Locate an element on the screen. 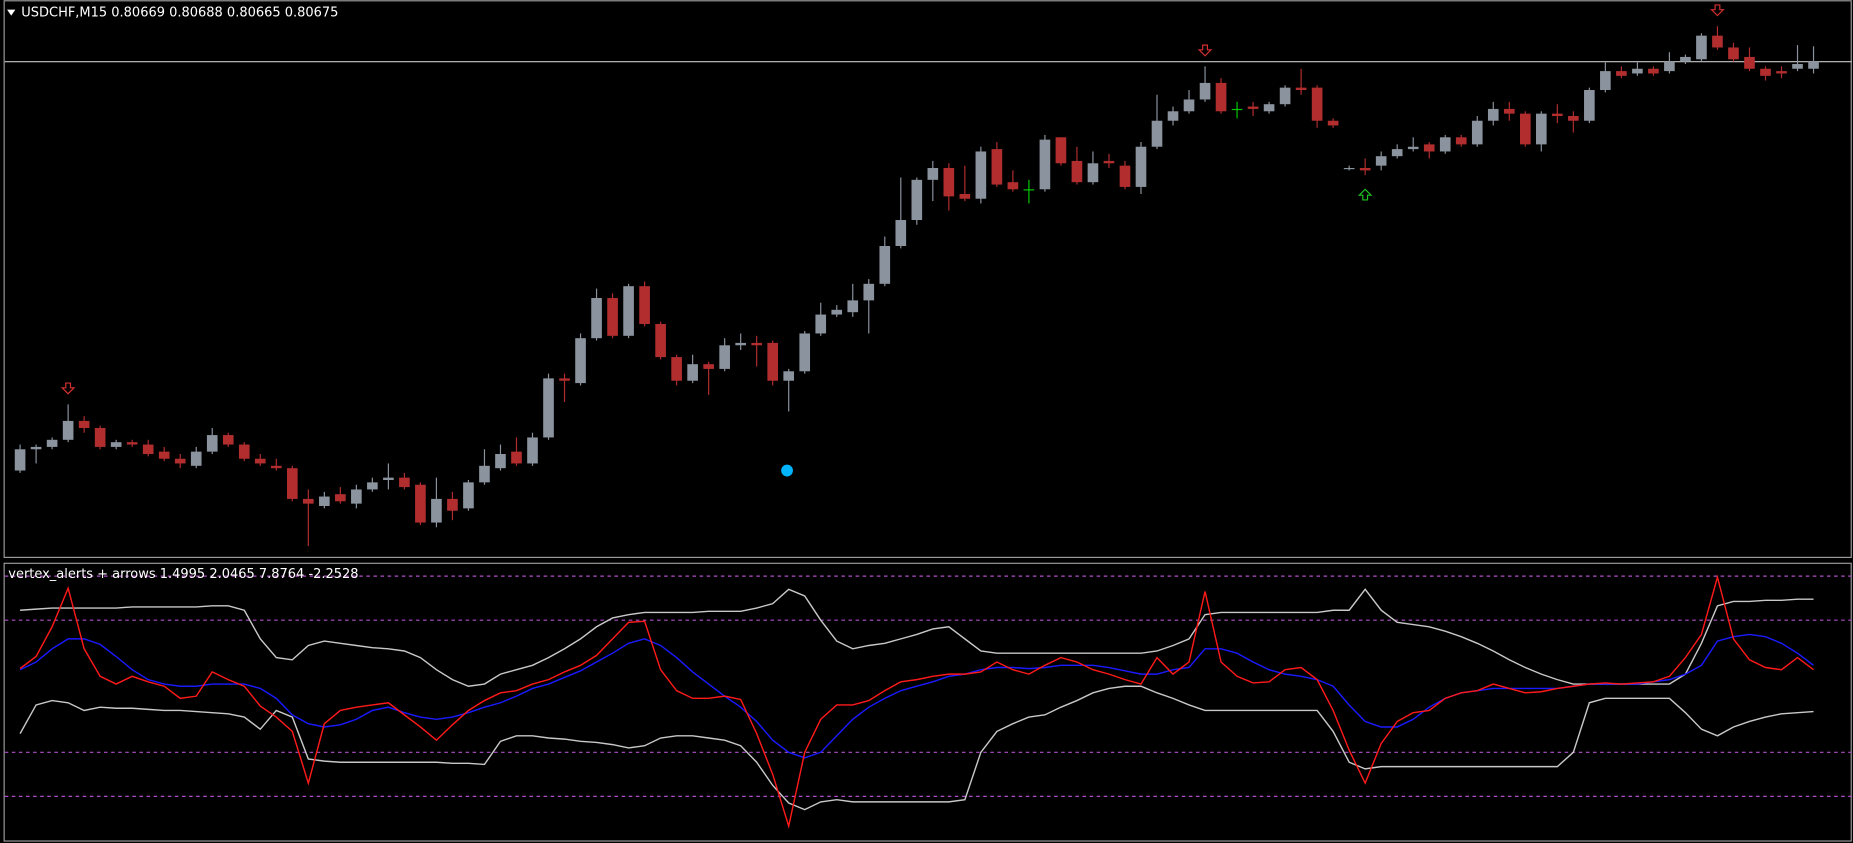  buy-arrow is located at coordinates (1365, 194).